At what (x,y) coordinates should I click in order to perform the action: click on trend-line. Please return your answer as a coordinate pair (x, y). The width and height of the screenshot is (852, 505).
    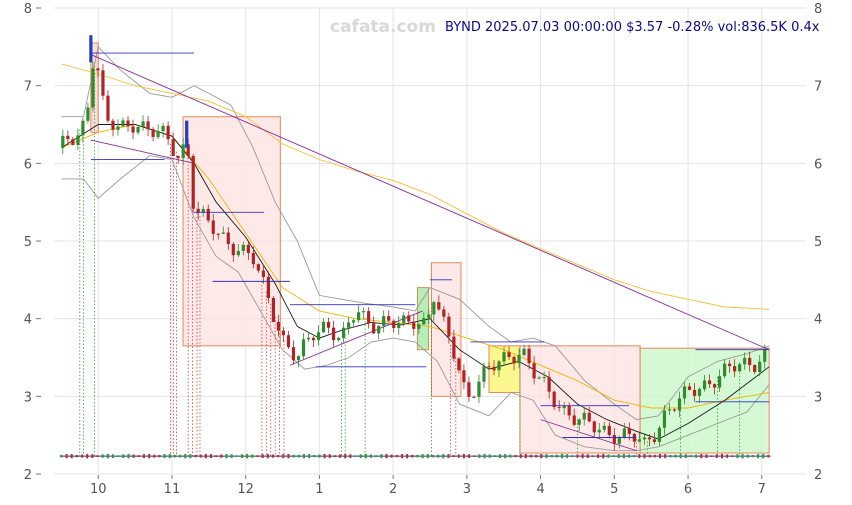
    Looking at the image, I should click on (356, 338).